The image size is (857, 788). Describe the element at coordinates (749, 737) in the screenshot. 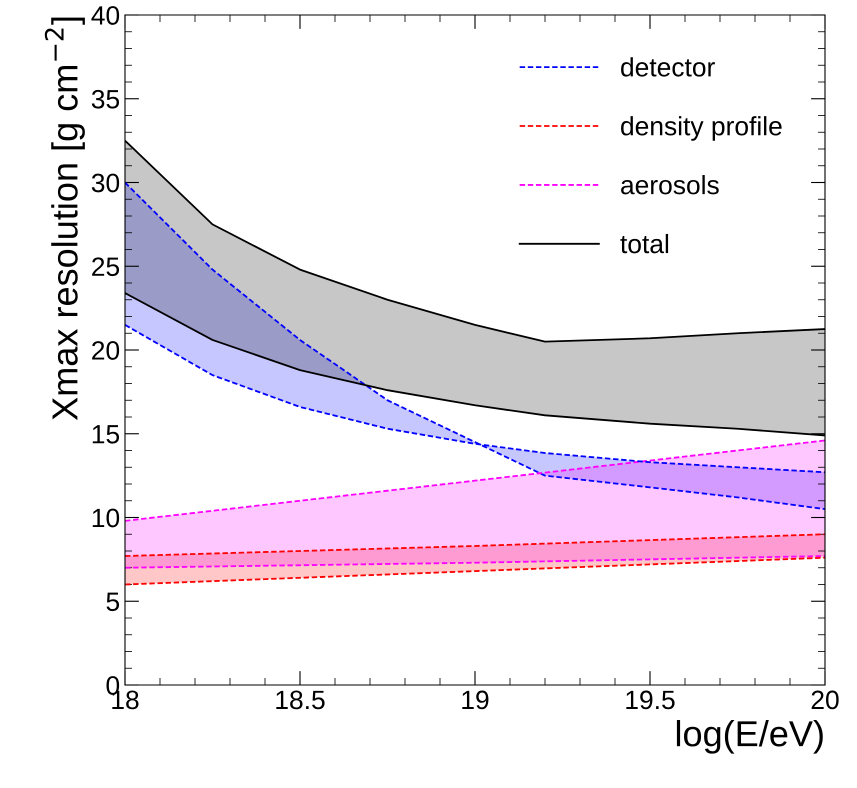

I see `x-axis-title: log(E/eV)` at that location.